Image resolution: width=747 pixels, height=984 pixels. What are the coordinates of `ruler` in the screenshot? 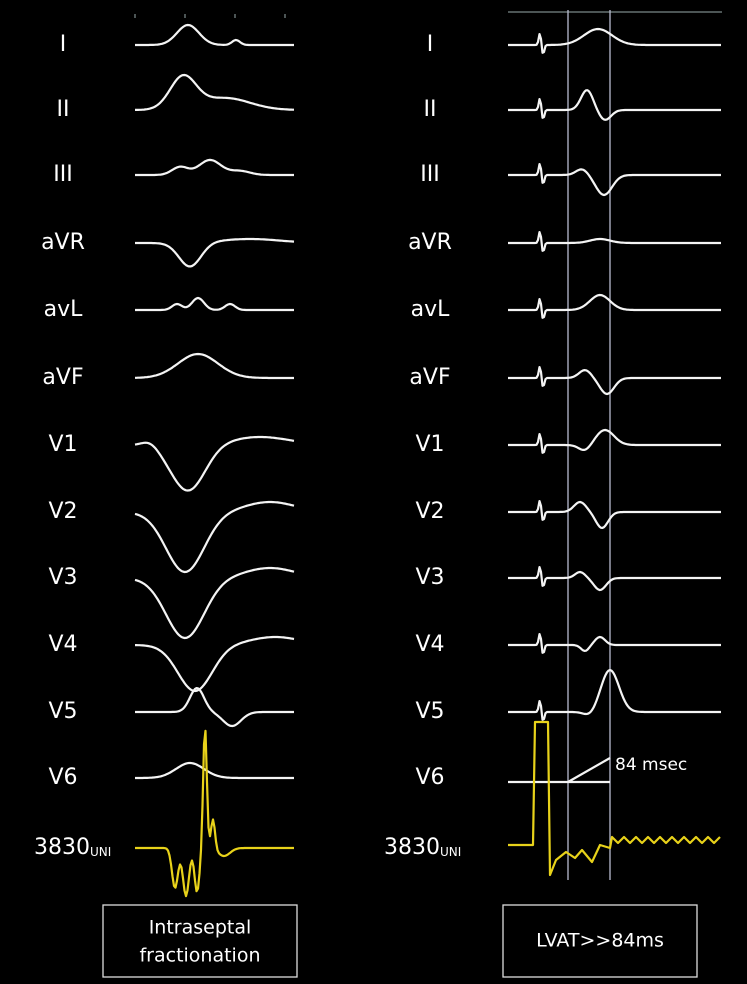 It's located at (428, 14).